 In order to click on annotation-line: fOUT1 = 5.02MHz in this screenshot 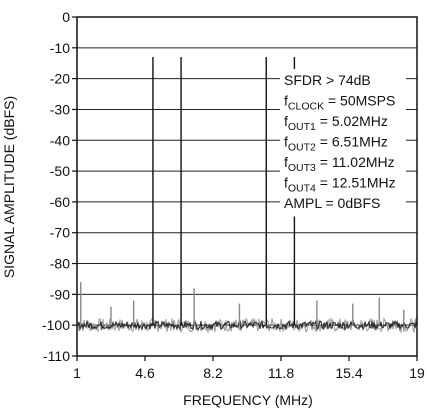, I will do `click(336, 123)`.